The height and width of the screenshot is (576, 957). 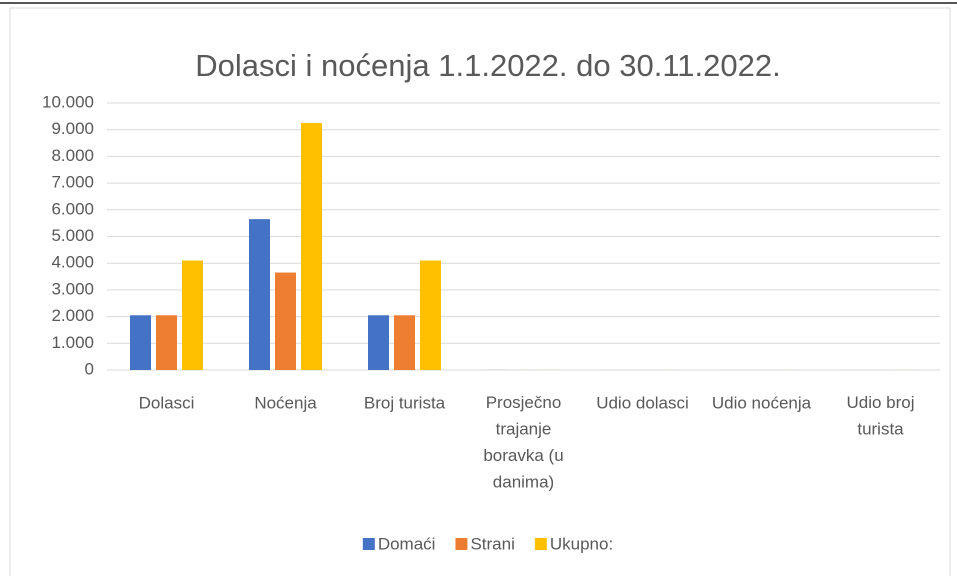 What do you see at coordinates (581, 543) in the screenshot?
I see `legend-label: Ukupno:` at bounding box center [581, 543].